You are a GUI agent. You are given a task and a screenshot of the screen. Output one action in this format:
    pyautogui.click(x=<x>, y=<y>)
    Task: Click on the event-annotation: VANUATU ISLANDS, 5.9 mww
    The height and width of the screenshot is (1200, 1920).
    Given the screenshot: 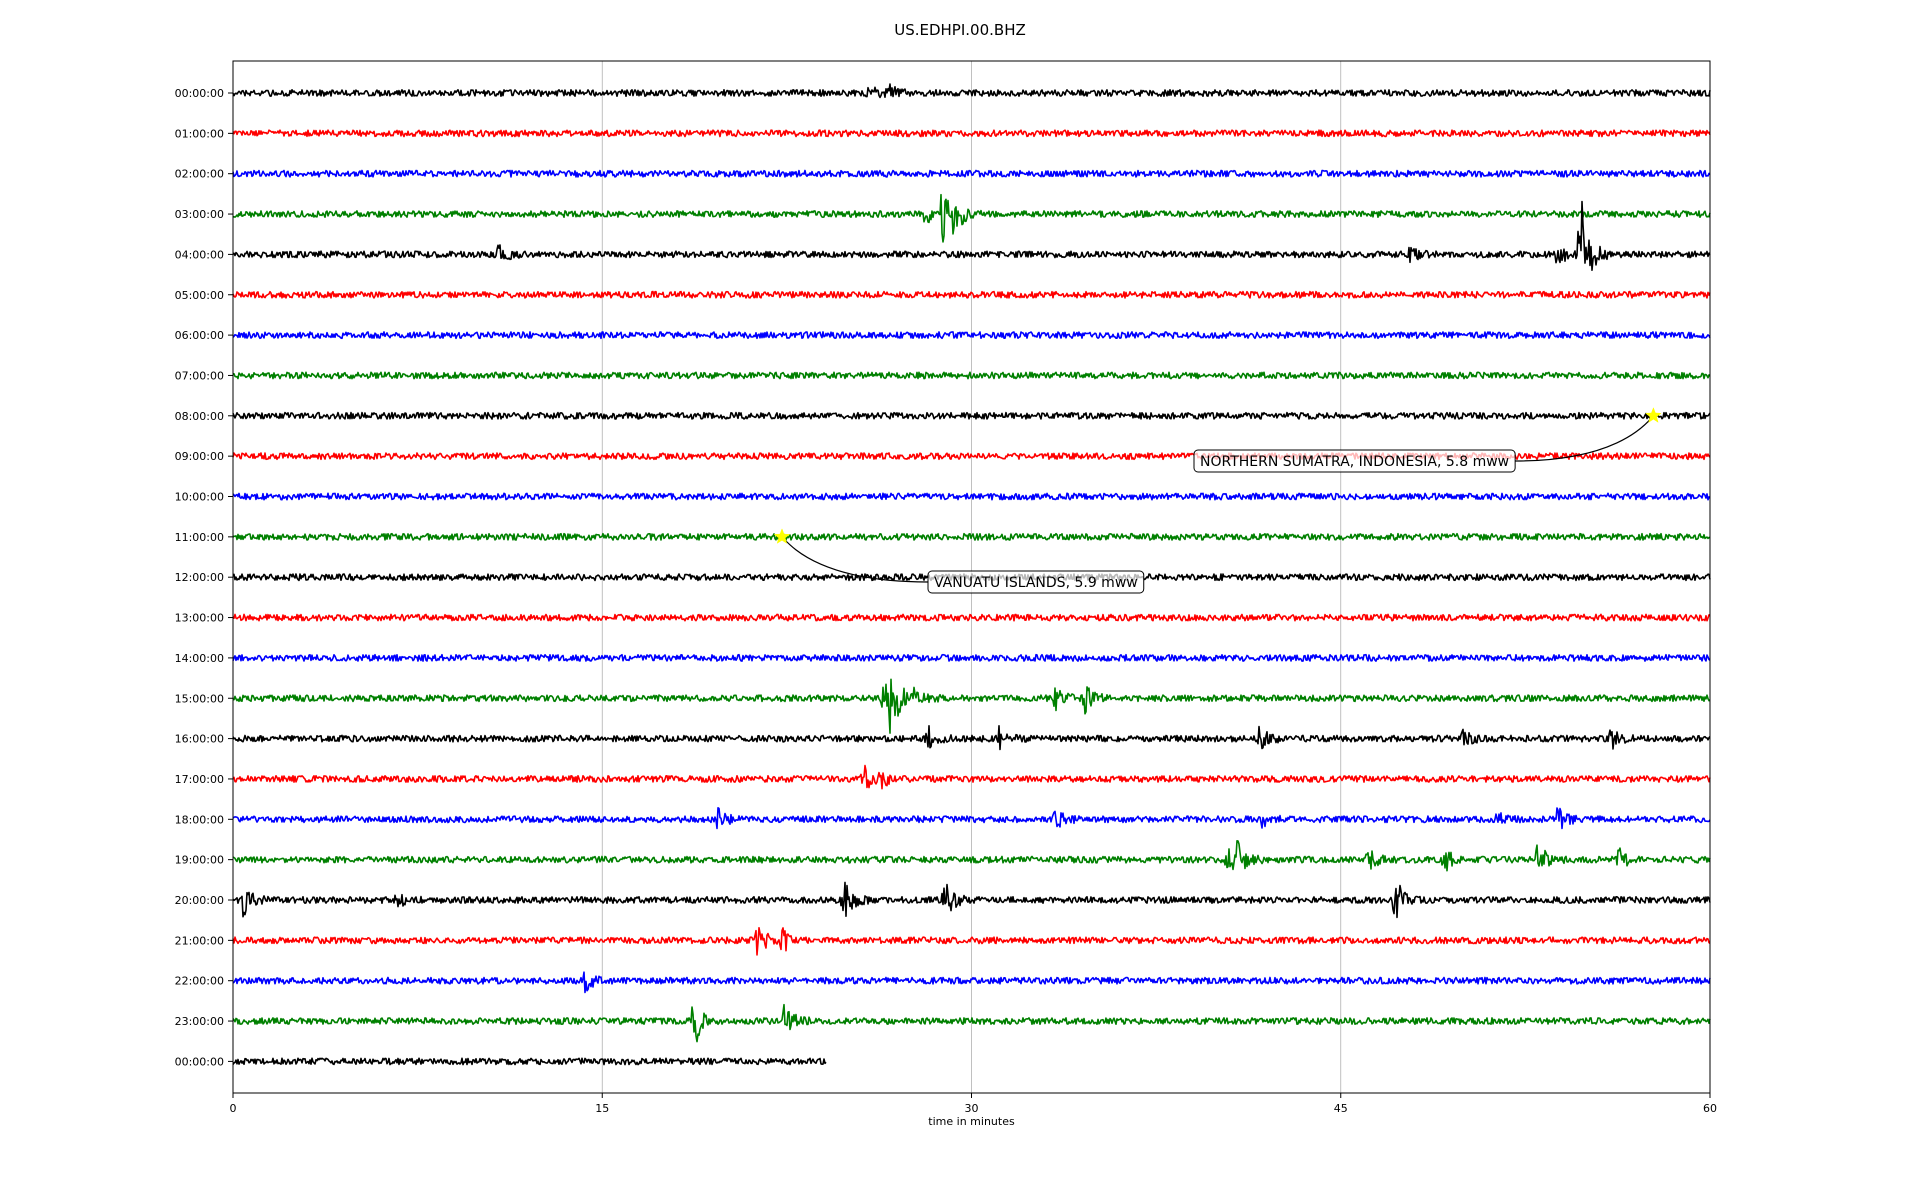 What is the action you would take?
    pyautogui.click(x=959, y=561)
    